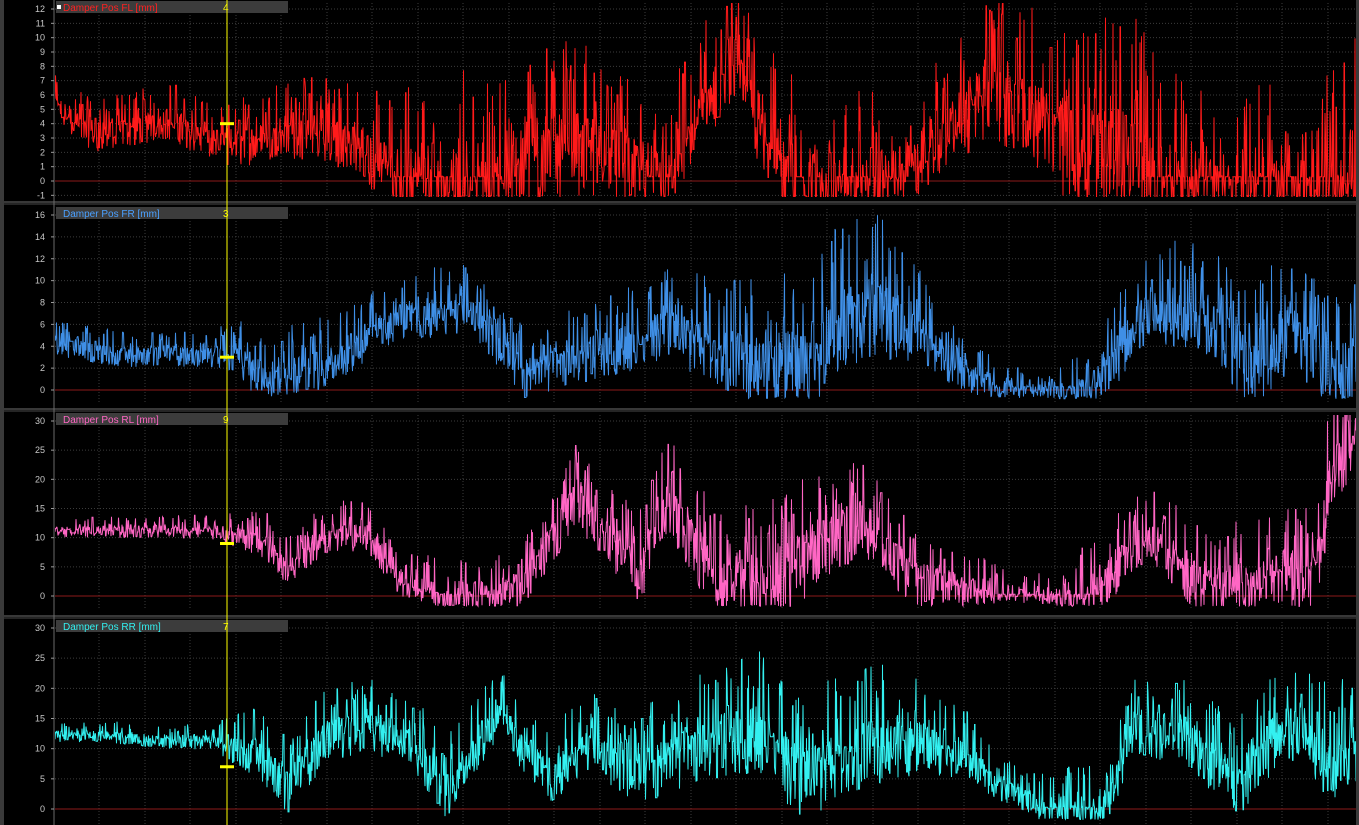 This screenshot has width=1359, height=825. I want to click on cursor-value: 7, so click(226, 627).